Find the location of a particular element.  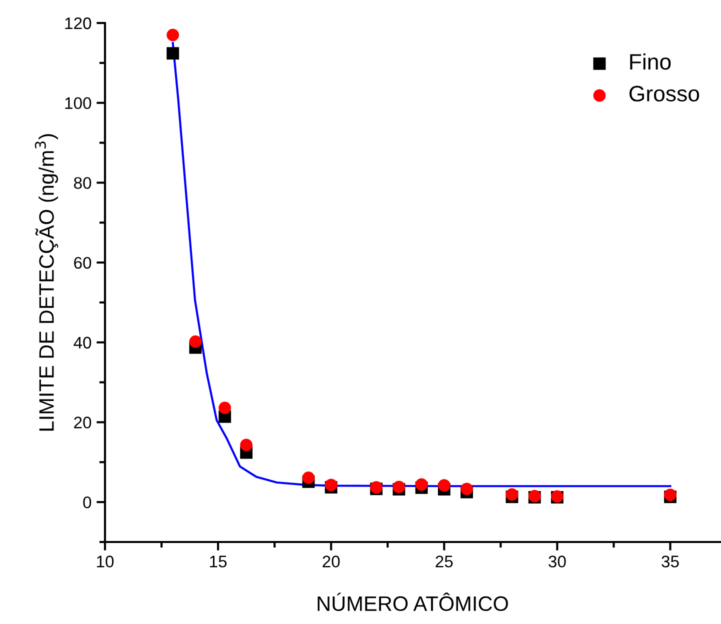

x-tick-label: 15 is located at coordinates (218, 562).